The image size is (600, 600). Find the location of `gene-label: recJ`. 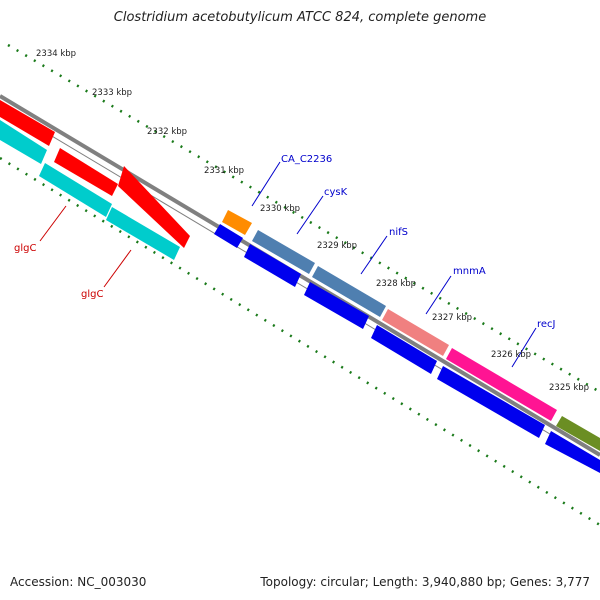

gene-label: recJ is located at coordinates (546, 324).